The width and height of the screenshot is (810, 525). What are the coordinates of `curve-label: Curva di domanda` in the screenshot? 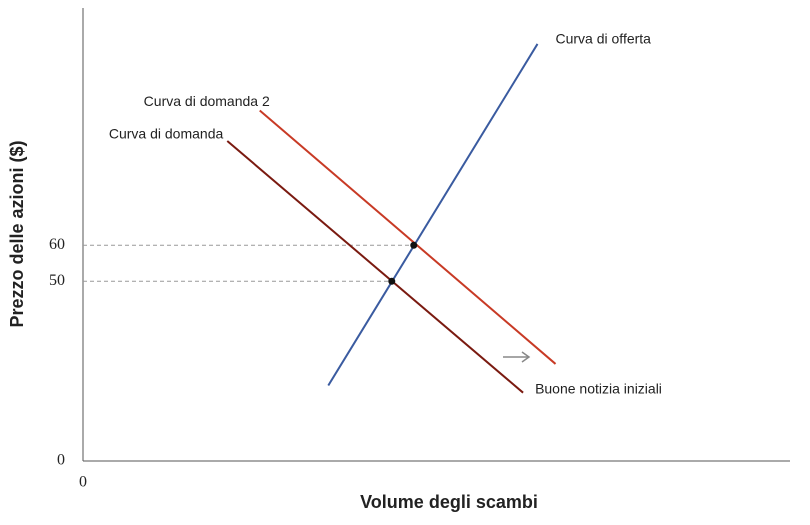 It's located at (166, 134).